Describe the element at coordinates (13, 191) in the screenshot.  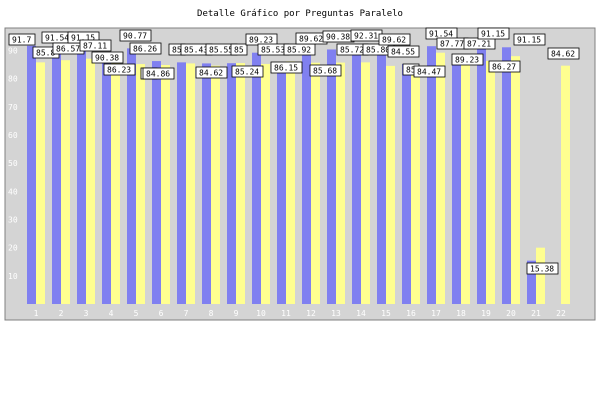
I see `y-tick-label: 40` at that location.